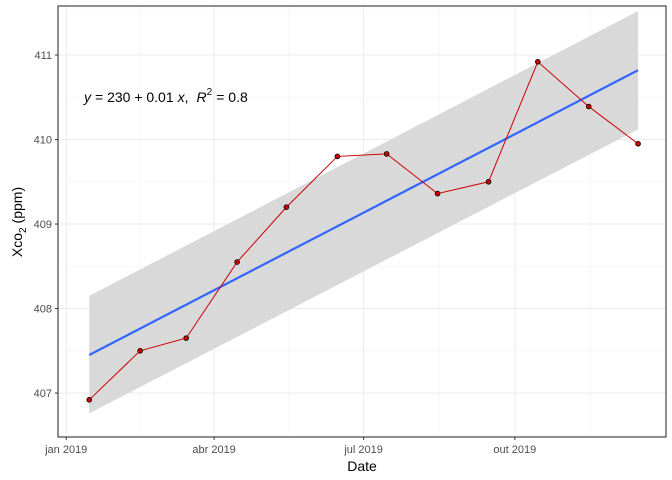 The image size is (672, 480). Describe the element at coordinates (232, 97) in the screenshot. I see `equation-r-value: = 0.8` at that location.